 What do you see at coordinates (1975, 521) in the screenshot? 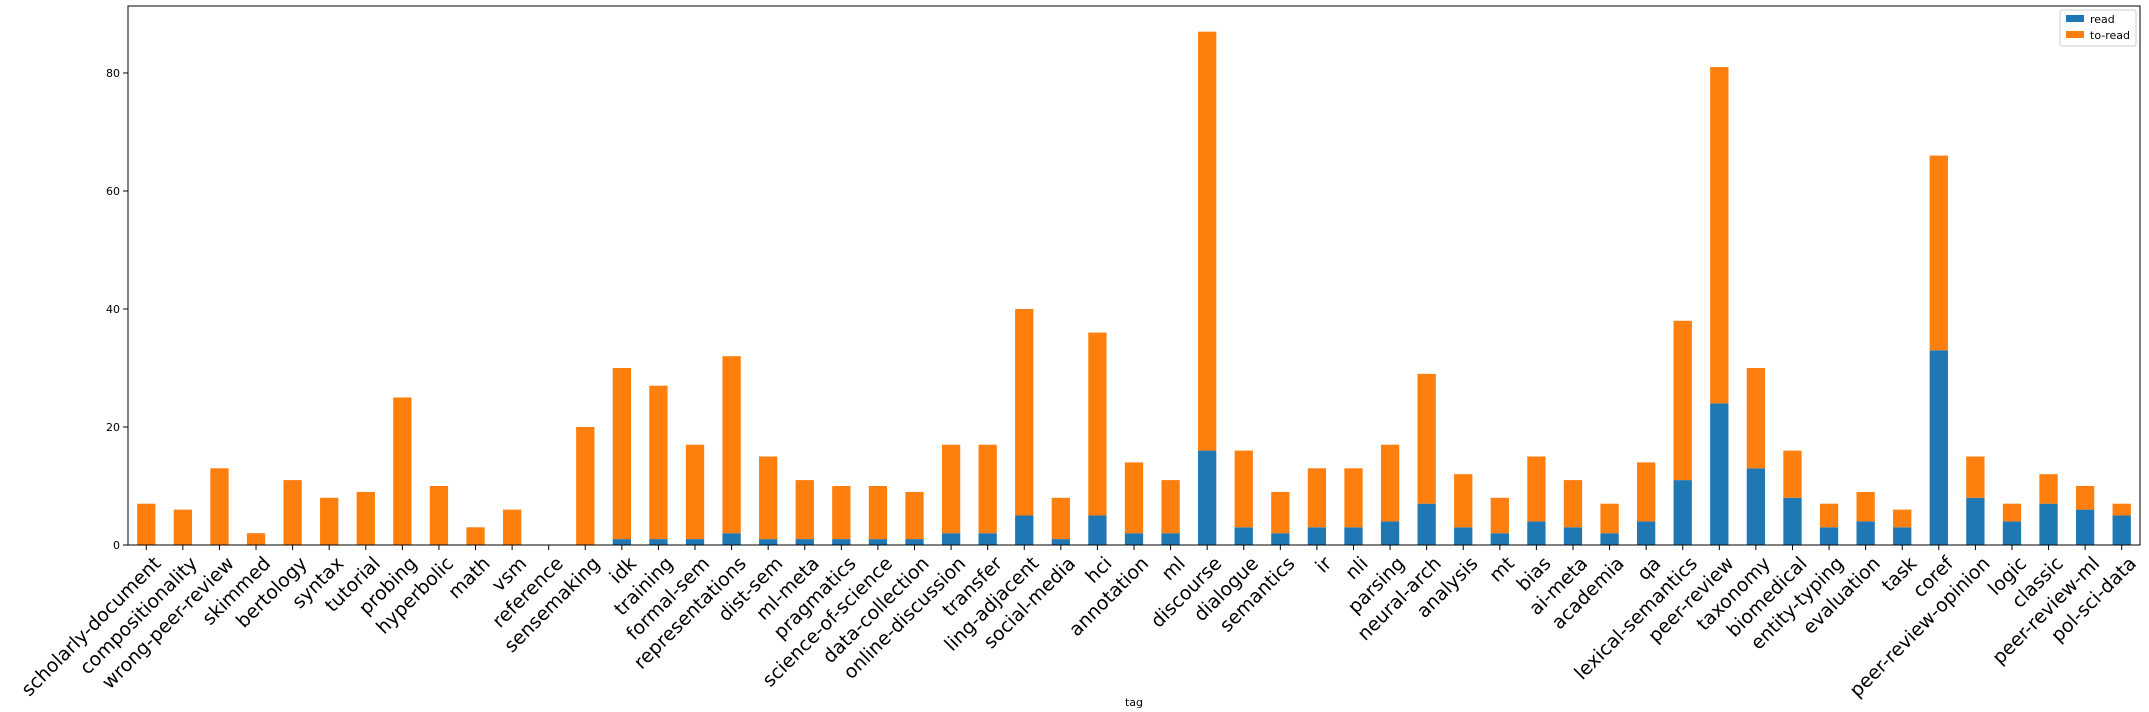
I see `bar-read-peer-review-opinion` at bounding box center [1975, 521].